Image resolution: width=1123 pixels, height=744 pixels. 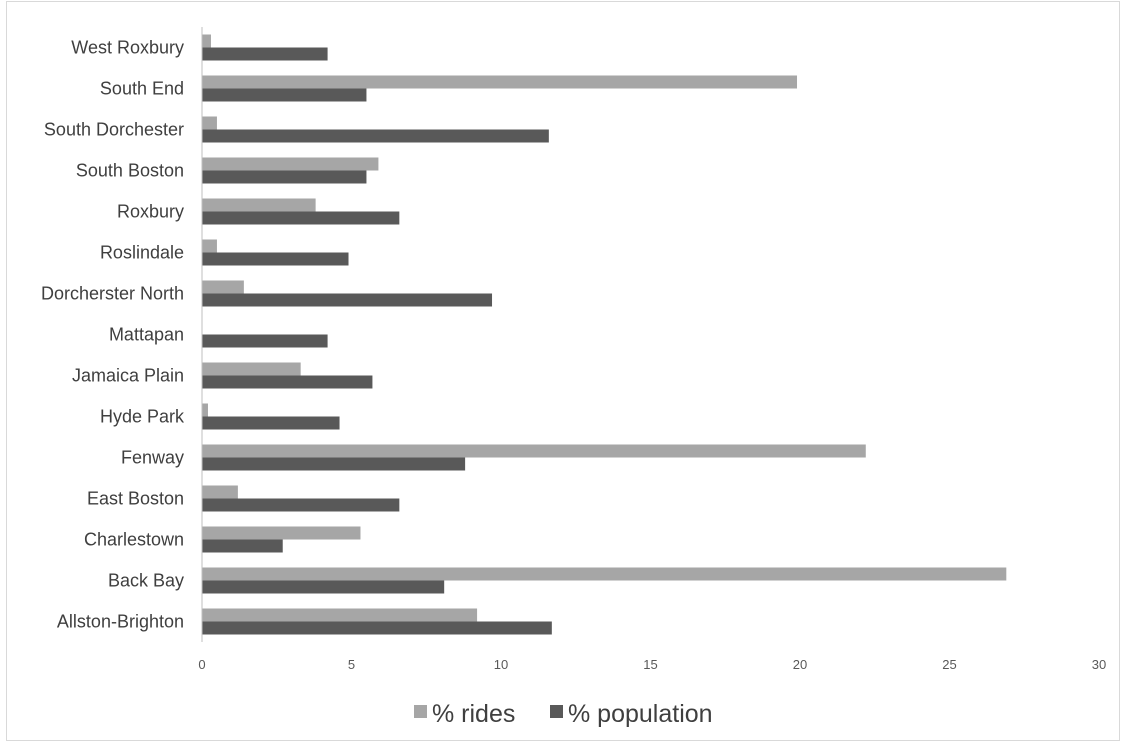 What do you see at coordinates (142, 417) in the screenshot?
I see `category-label-5: Hyde Park` at bounding box center [142, 417].